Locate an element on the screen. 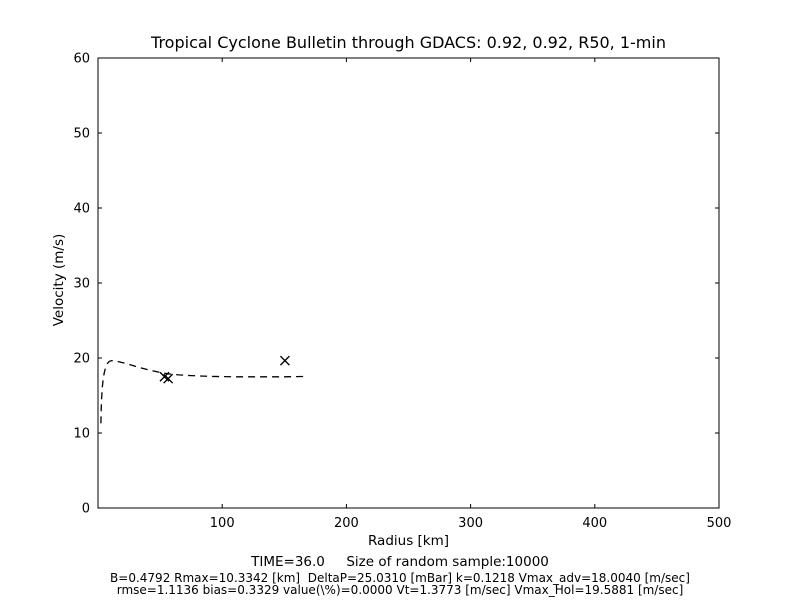 This screenshot has width=800, height=600. x-tick-label: 300 is located at coordinates (470, 523).